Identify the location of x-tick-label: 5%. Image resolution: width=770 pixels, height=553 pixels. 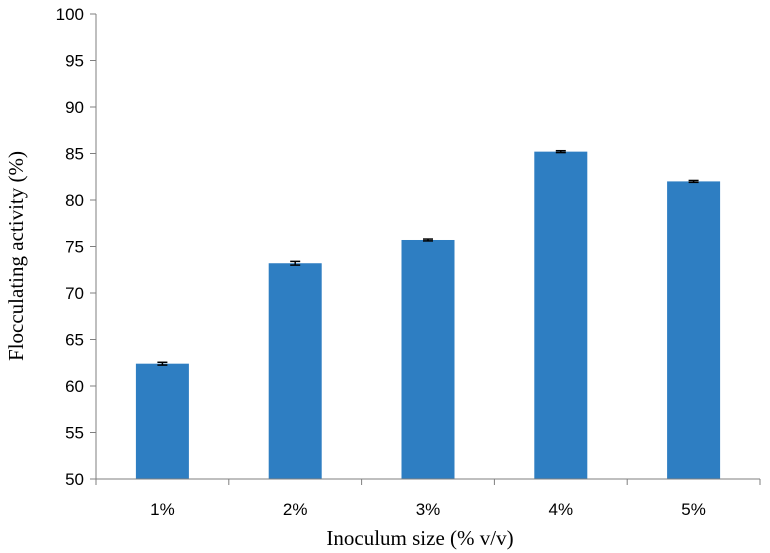
(693, 509).